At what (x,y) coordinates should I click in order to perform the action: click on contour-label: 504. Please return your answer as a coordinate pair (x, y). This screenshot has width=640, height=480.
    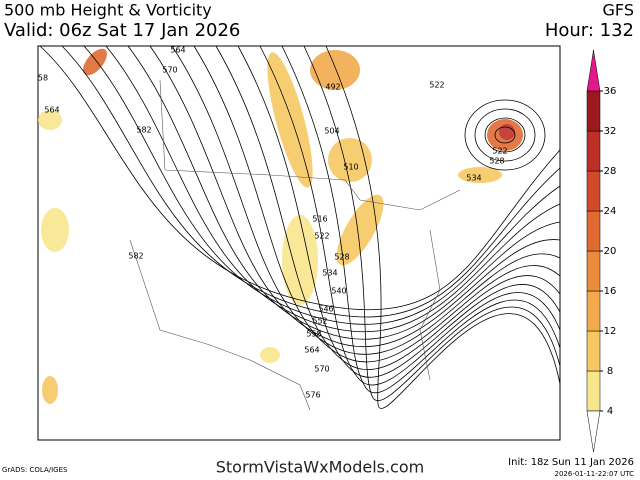
    Looking at the image, I should click on (331, 131).